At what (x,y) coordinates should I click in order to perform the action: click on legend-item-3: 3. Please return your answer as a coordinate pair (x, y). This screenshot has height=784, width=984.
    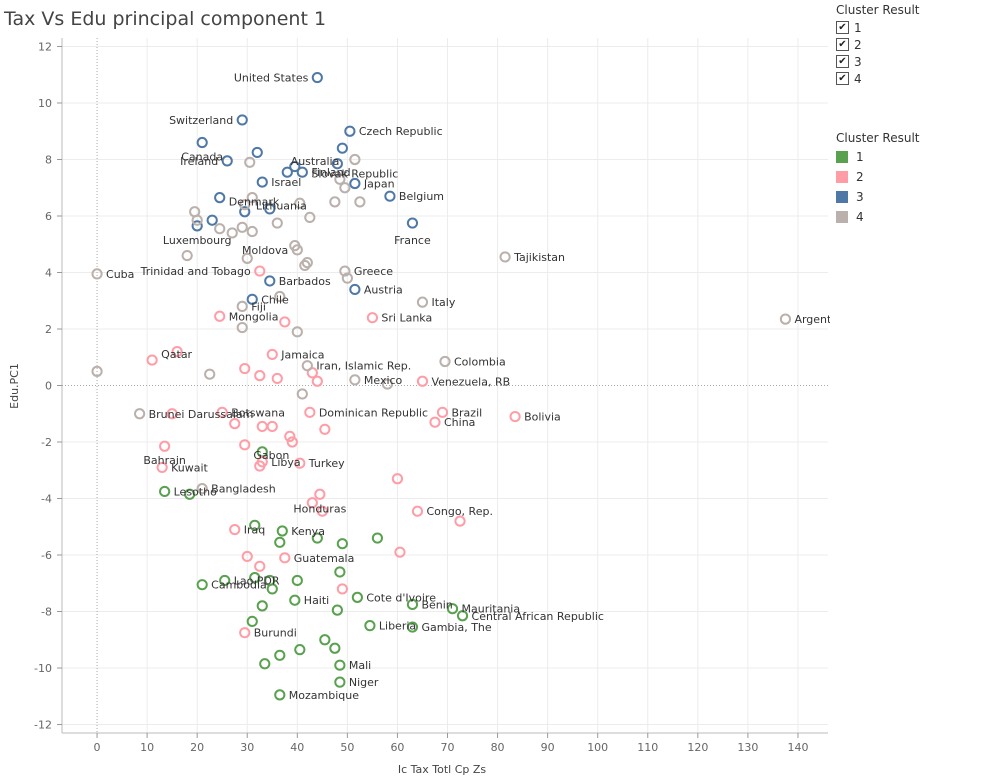
    Looking at the image, I should click on (877, 197).